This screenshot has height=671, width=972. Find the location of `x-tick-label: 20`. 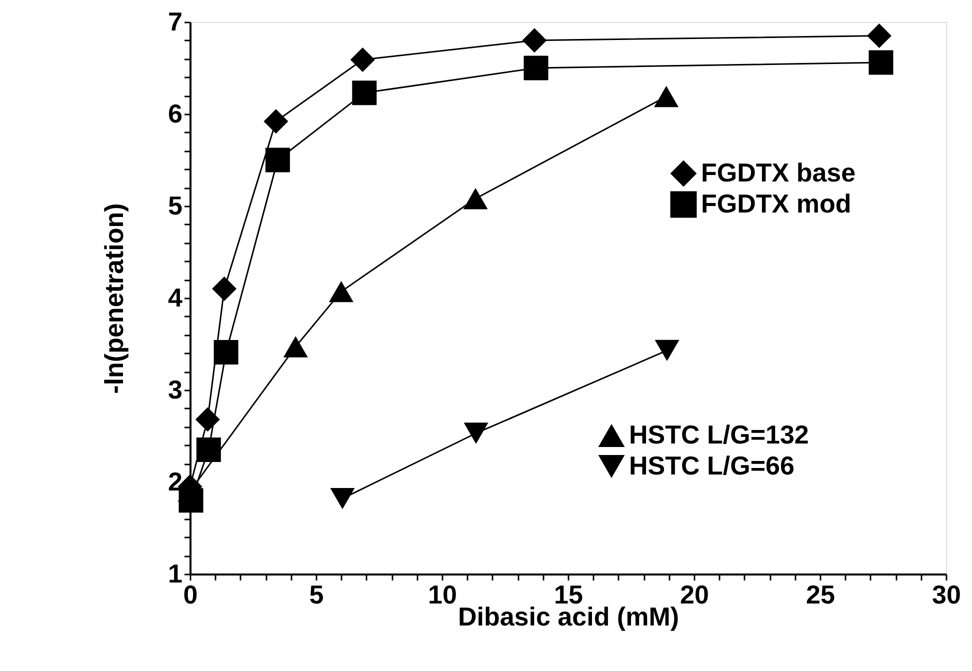

x-tick-label: 20 is located at coordinates (694, 595).